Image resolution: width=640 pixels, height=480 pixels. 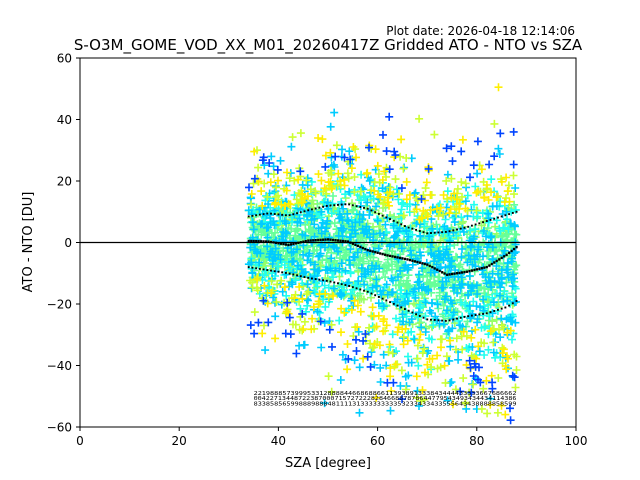 I want to click on lower-sigma-curve, so click(x=382, y=294).